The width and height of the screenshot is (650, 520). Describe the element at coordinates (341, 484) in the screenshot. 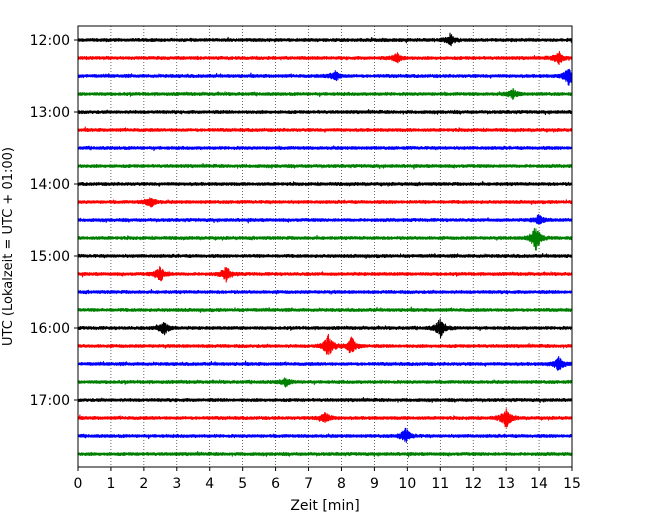

I see `x-tick-label: 8` at that location.